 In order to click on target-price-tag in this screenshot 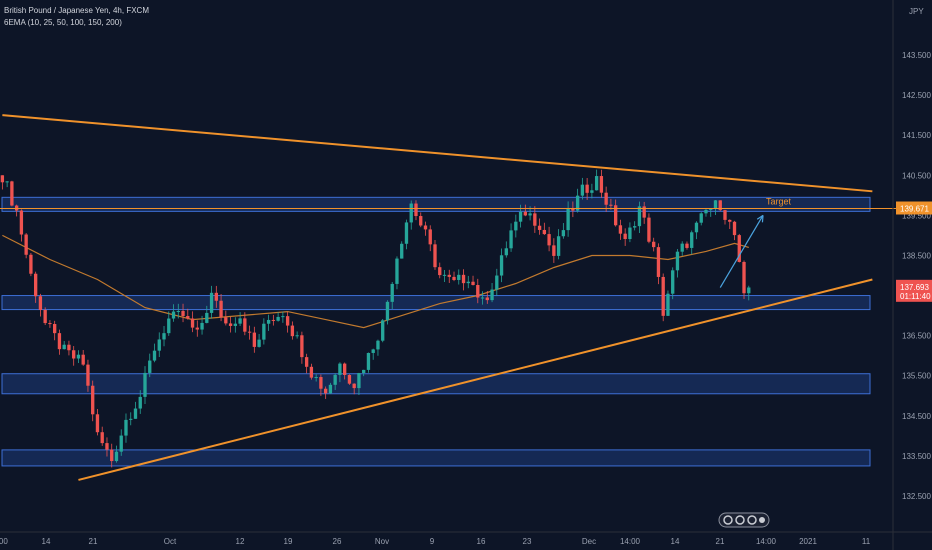, I will do `click(914, 208)`.